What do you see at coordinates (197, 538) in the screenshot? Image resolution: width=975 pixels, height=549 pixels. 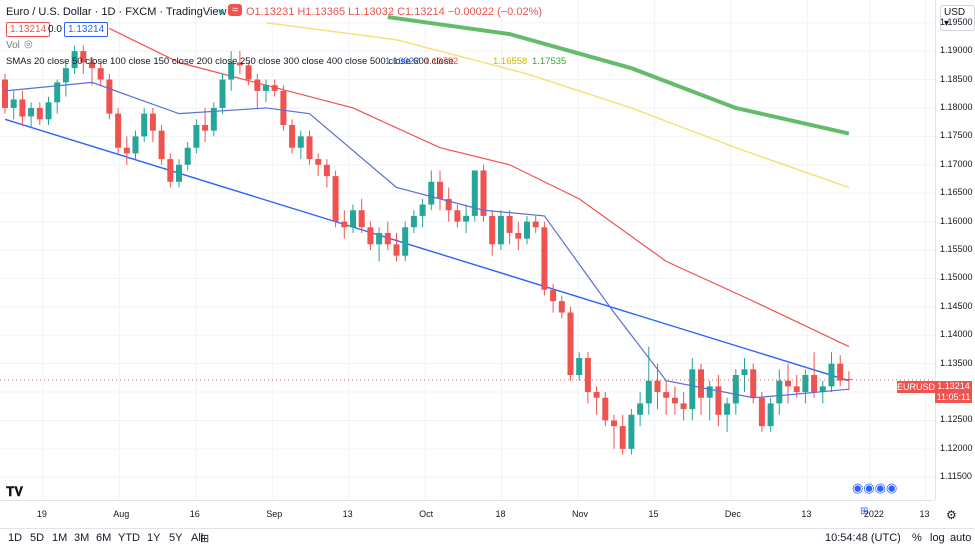 I see `range-button-all: All` at bounding box center [197, 538].